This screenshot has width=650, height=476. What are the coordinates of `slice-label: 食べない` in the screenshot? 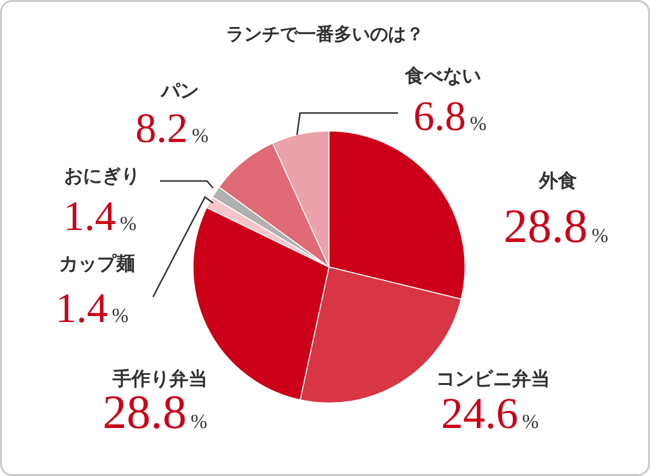 It's located at (442, 76).